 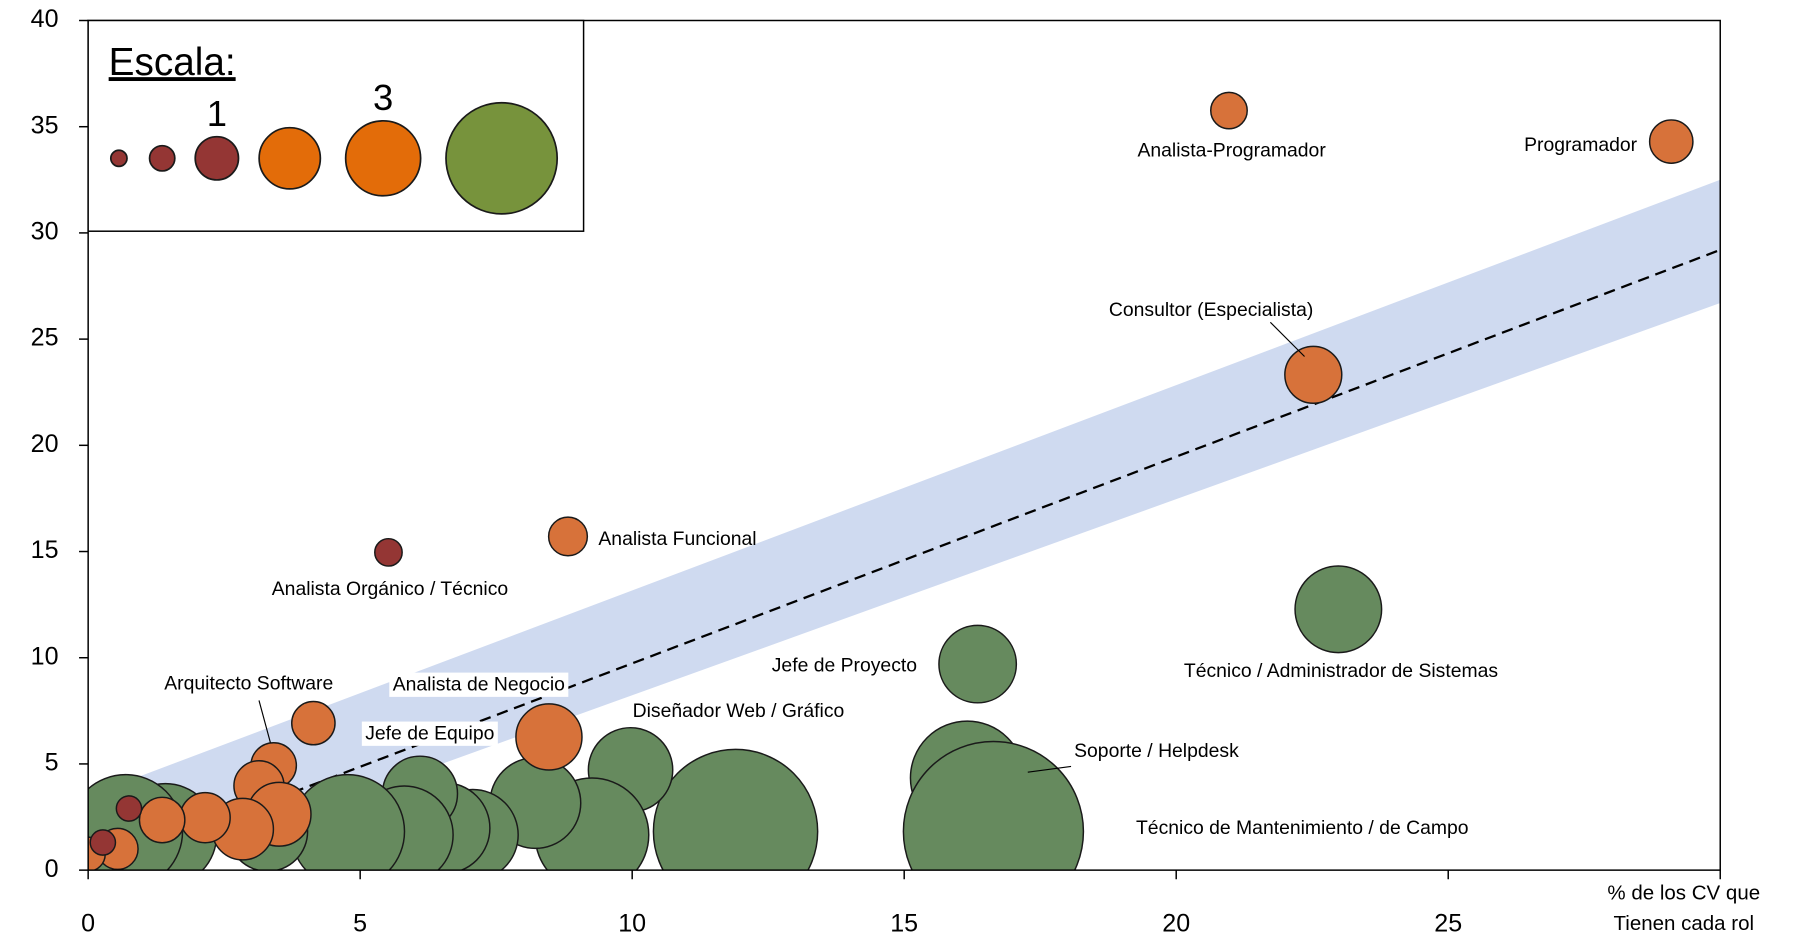 I want to click on x-tick-label: 15, so click(x=904, y=923).